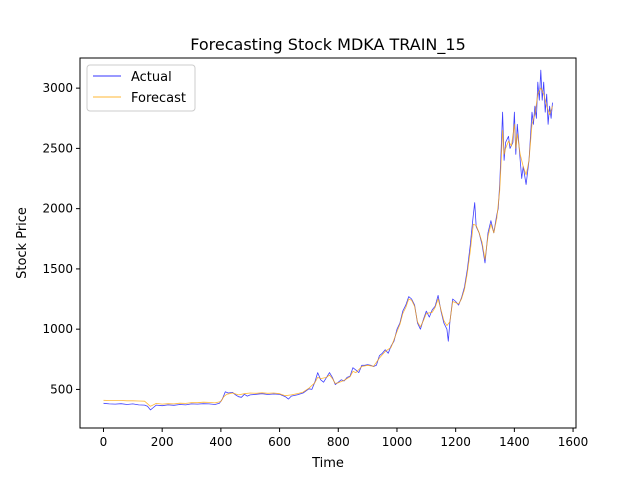 This screenshot has width=640, height=480. I want to click on y-tick-label: 2000, so click(57, 209).